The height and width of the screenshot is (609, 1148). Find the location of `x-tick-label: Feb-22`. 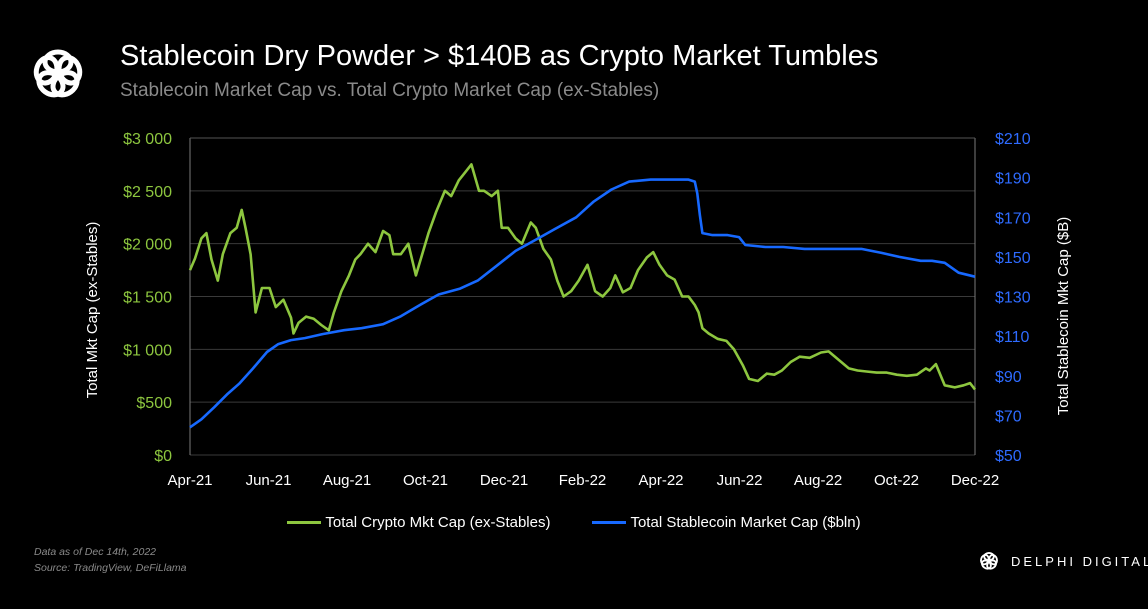

x-tick-label: Feb-22 is located at coordinates (583, 480).